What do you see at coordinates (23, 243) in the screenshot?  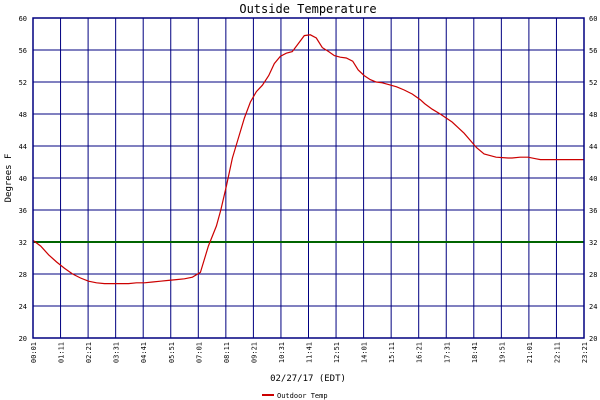 I see `y-tick-label: 32` at bounding box center [23, 243].